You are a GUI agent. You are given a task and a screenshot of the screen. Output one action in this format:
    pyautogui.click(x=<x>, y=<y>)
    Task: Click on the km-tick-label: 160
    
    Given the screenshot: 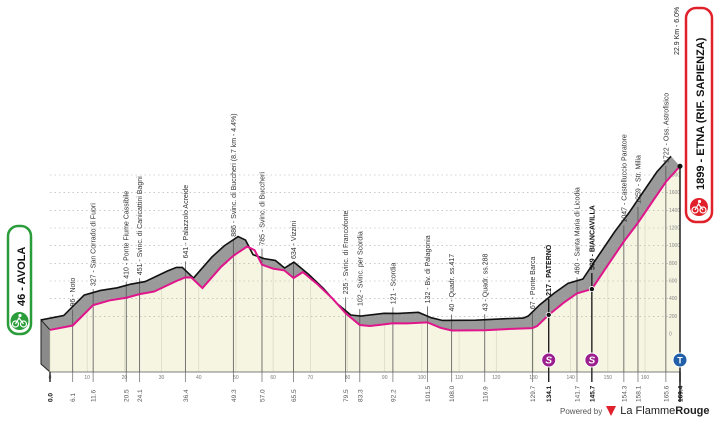 What is the action you would take?
    pyautogui.click(x=645, y=378)
    